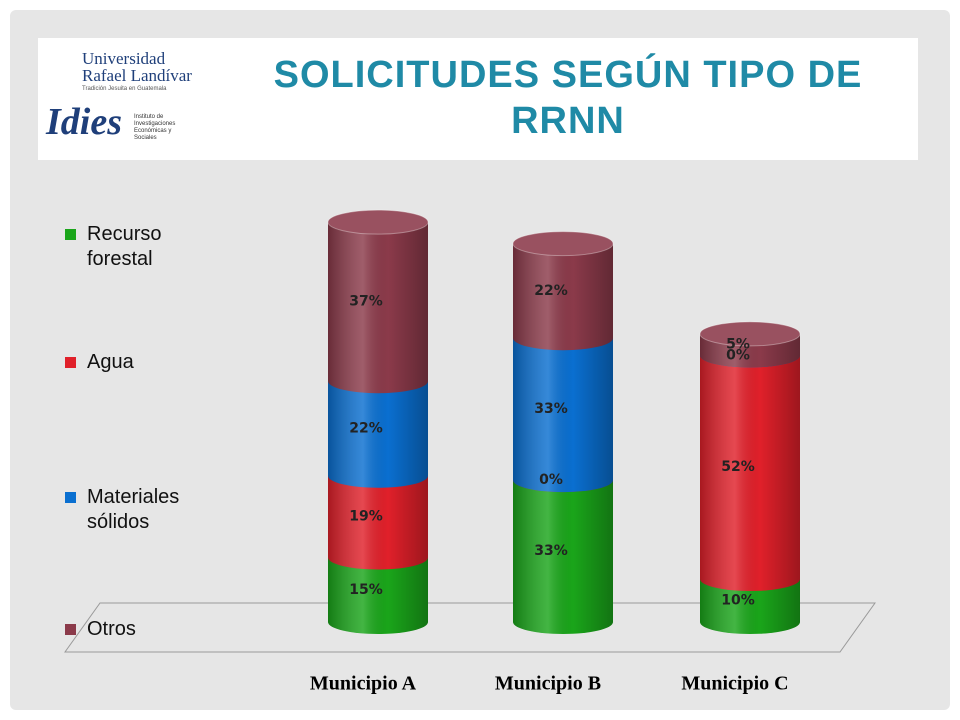  Describe the element at coordinates (568, 98) in the screenshot. I see `chart-title: SOLICITUDES SEGÚN TIPO DE RRNN` at that location.